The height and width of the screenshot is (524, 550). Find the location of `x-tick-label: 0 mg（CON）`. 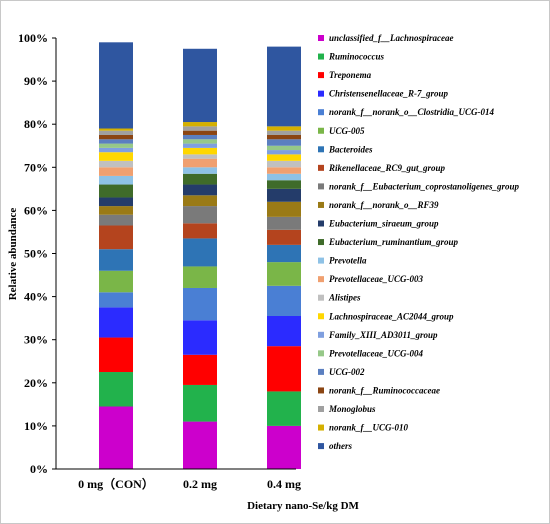

x-tick-label: 0 mg（CON） is located at coordinates (116, 483).